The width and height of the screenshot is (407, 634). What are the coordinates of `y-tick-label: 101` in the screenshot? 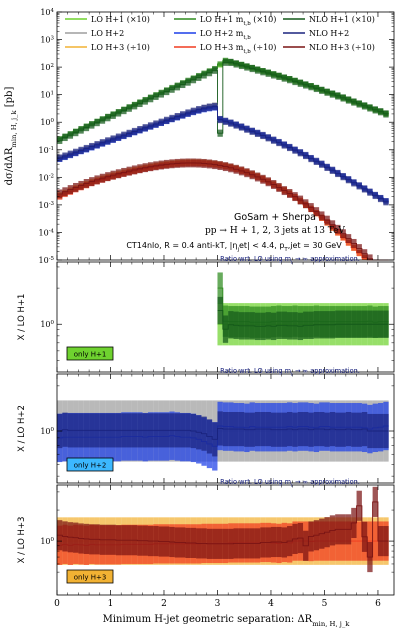 It's located at (47, 95).